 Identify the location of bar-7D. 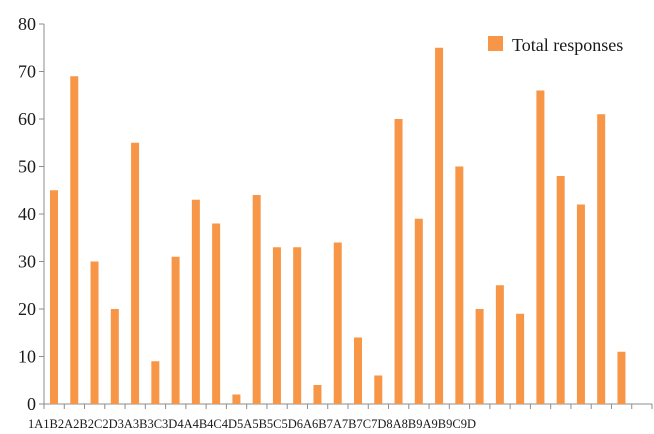
(520, 358).